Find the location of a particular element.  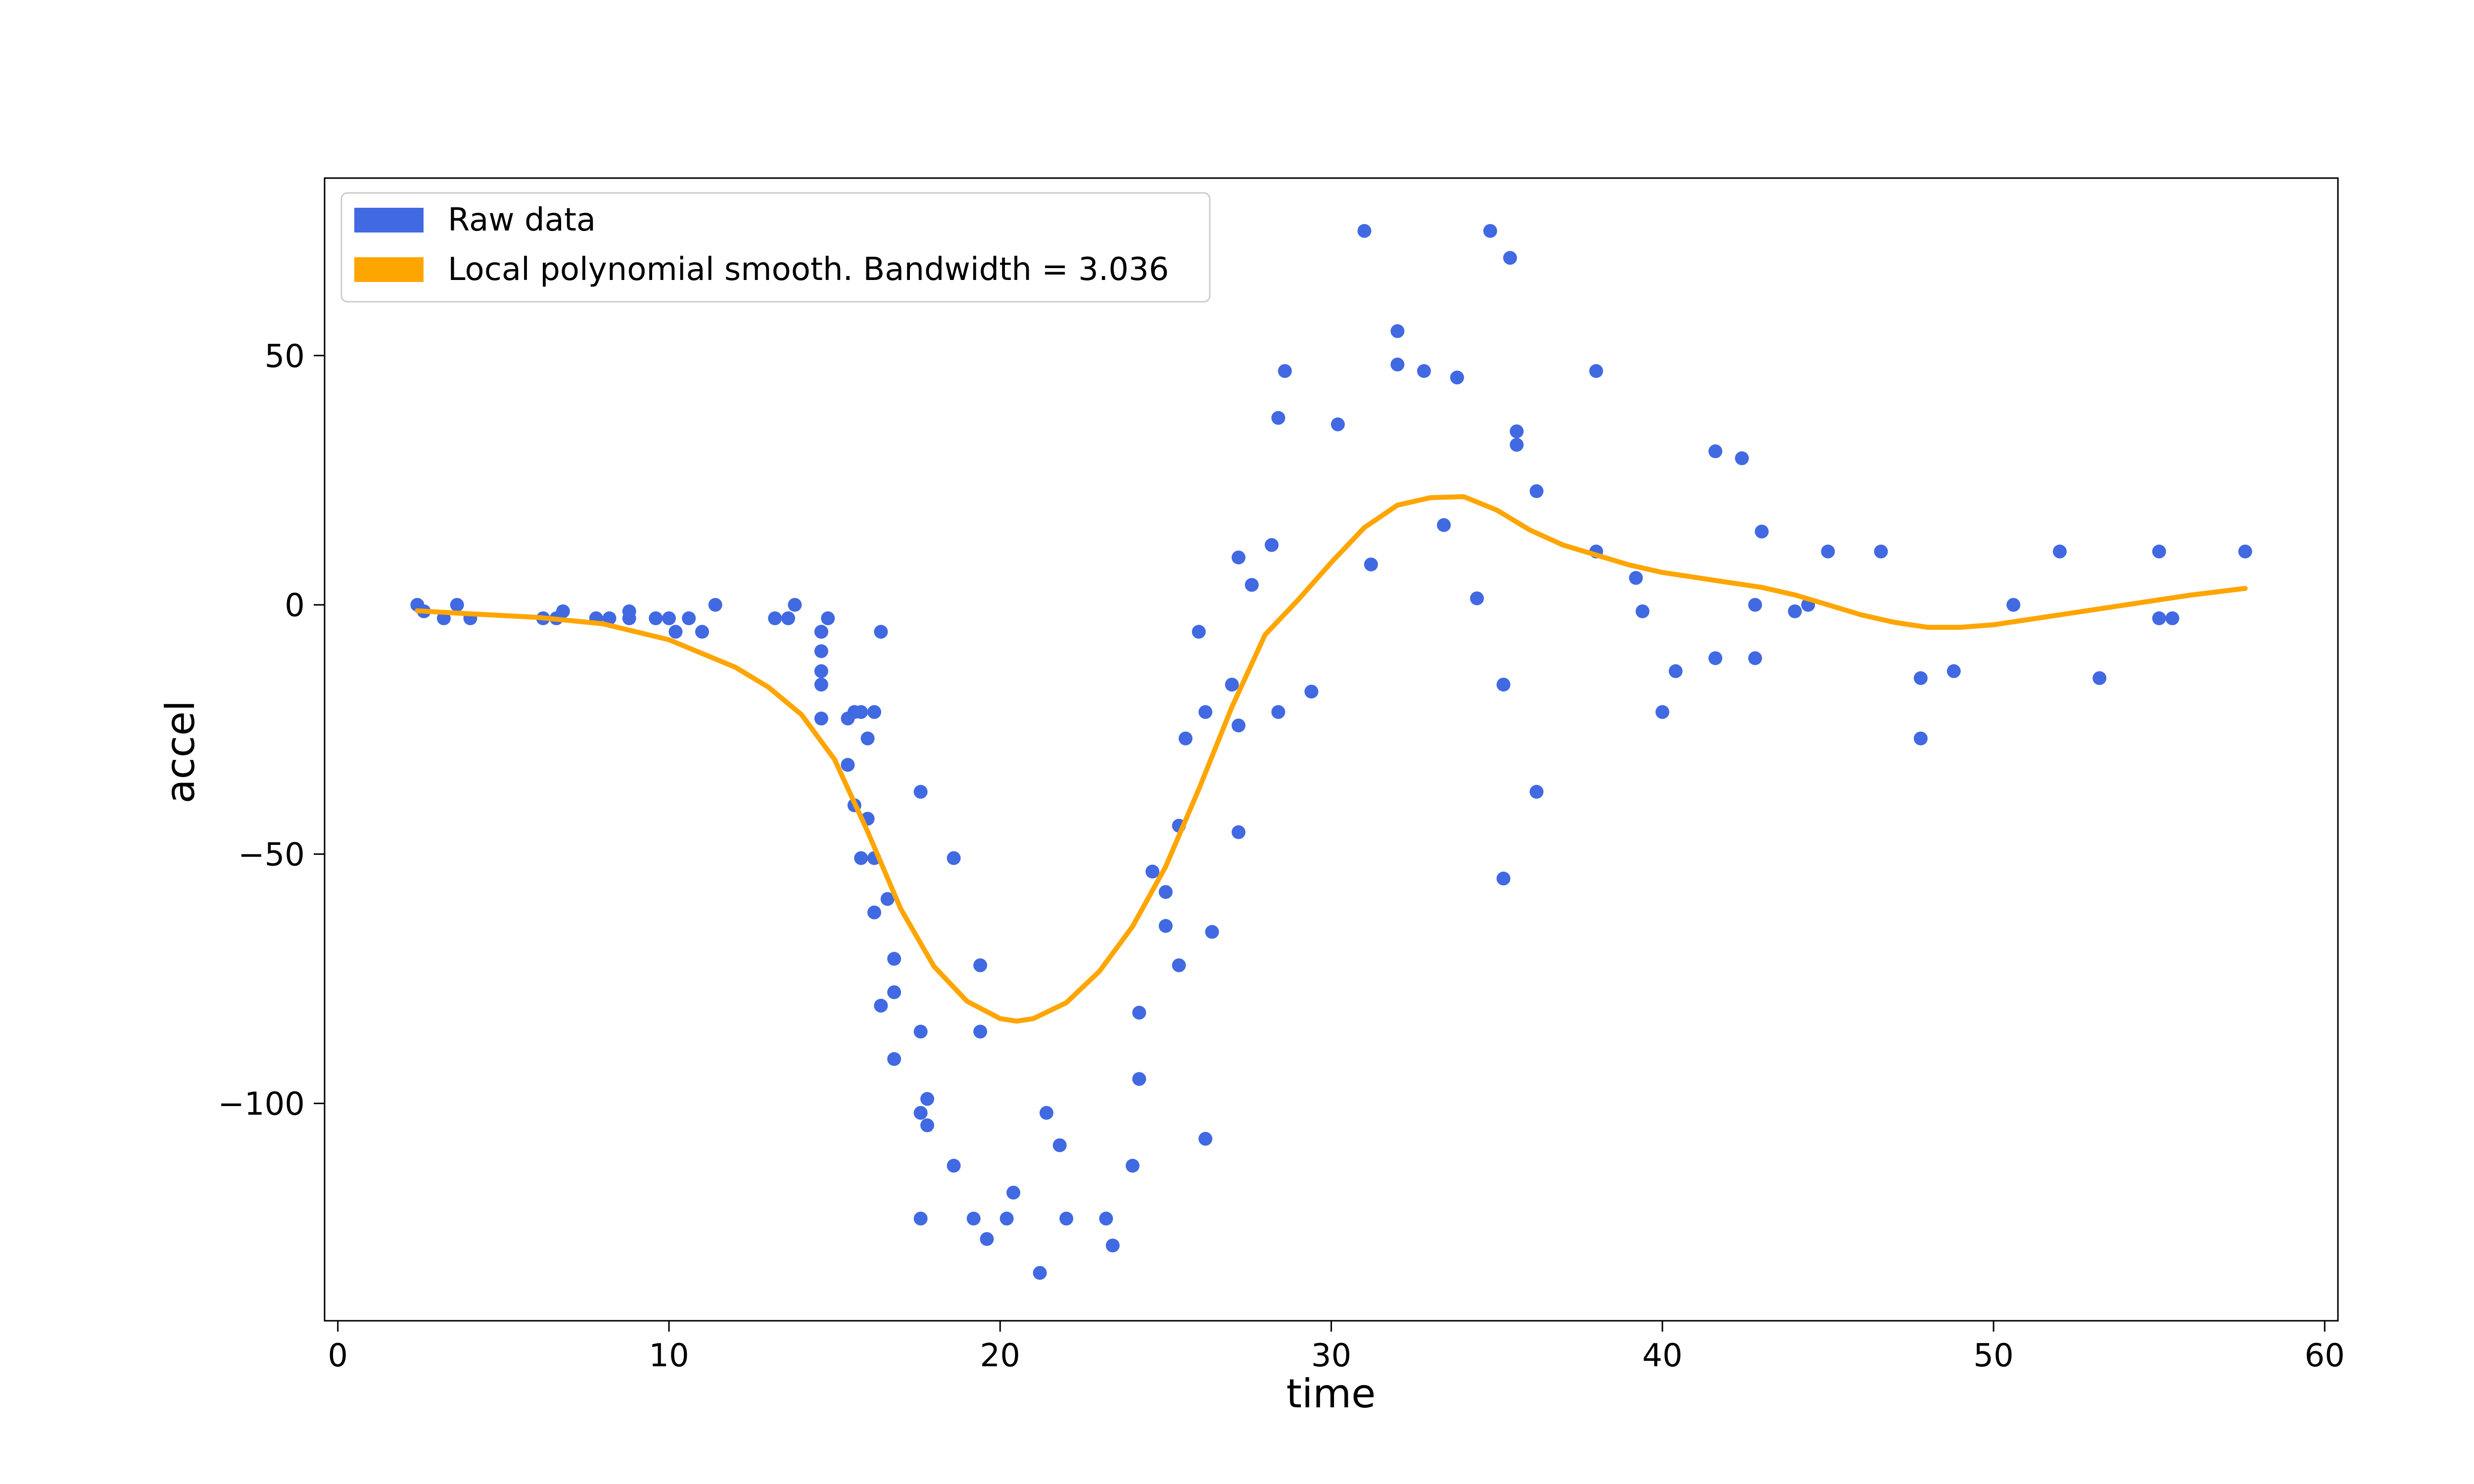

x-tick-label: 60 is located at coordinates (2325, 1356).